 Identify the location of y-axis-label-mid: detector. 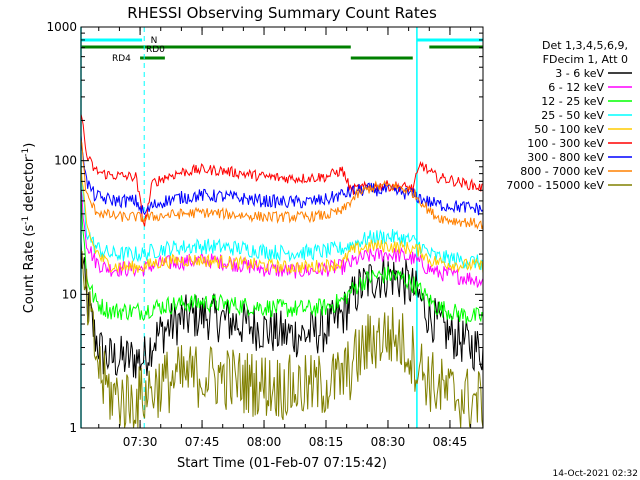
(29, 186).